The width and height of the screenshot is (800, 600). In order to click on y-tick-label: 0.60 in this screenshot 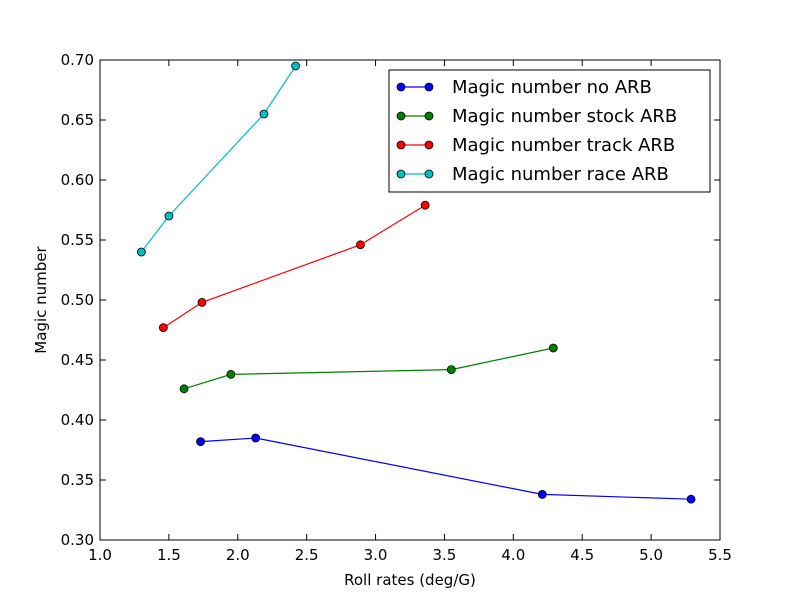, I will do `click(77, 180)`.